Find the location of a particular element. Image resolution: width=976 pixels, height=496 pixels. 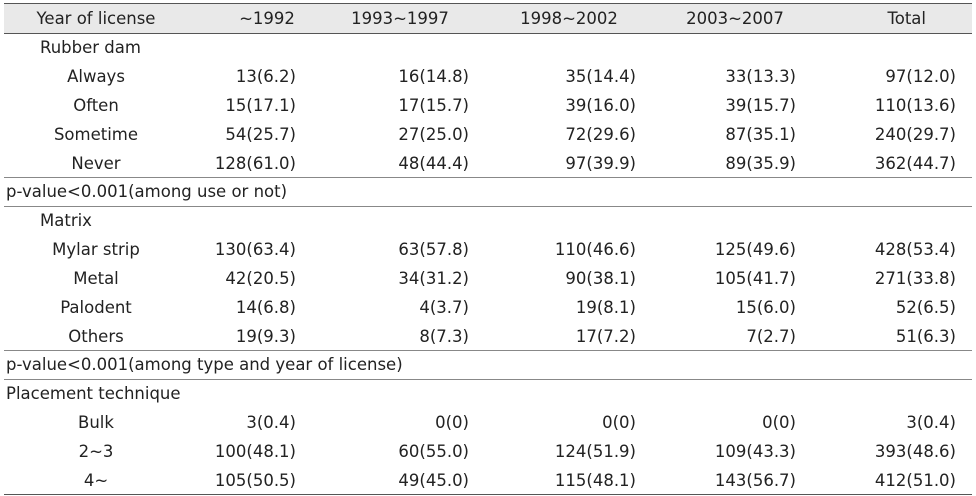

table-cell: 97(39.9) is located at coordinates (600, 163).